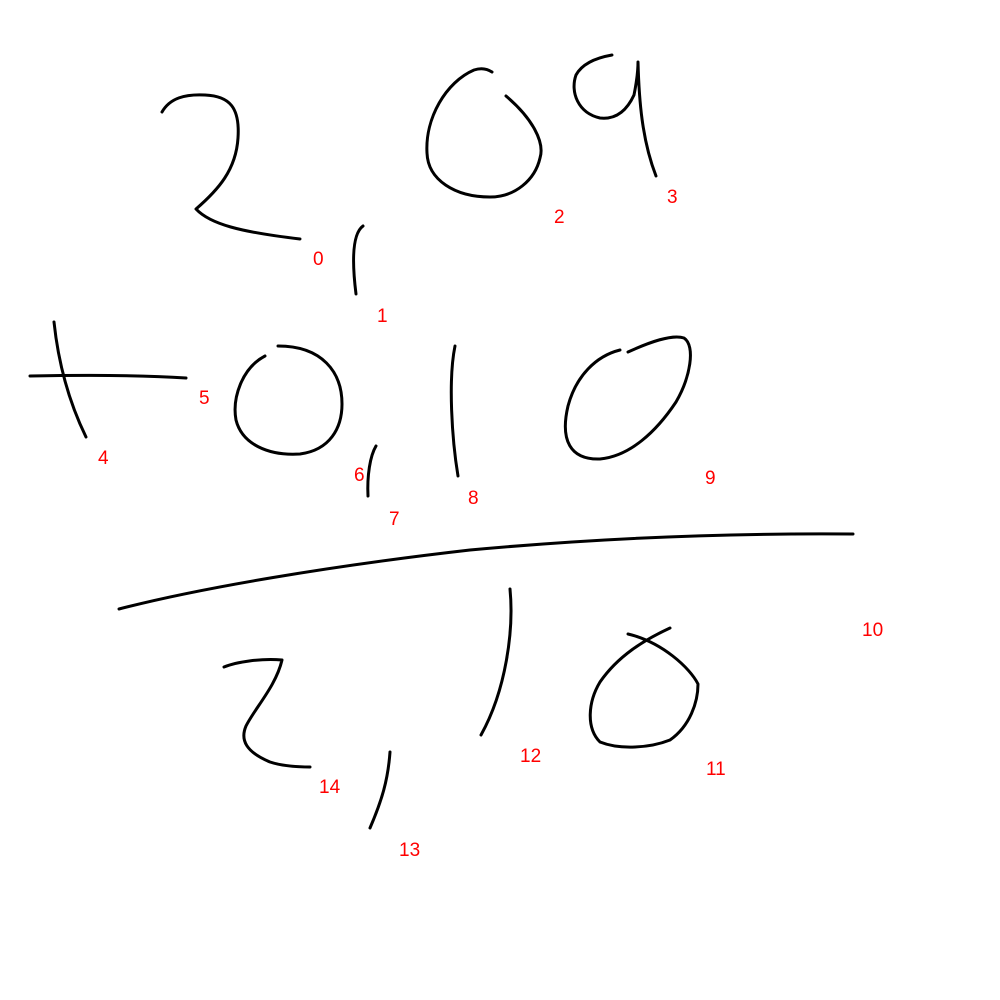  I want to click on stroke-label-11: 11, so click(716, 769).